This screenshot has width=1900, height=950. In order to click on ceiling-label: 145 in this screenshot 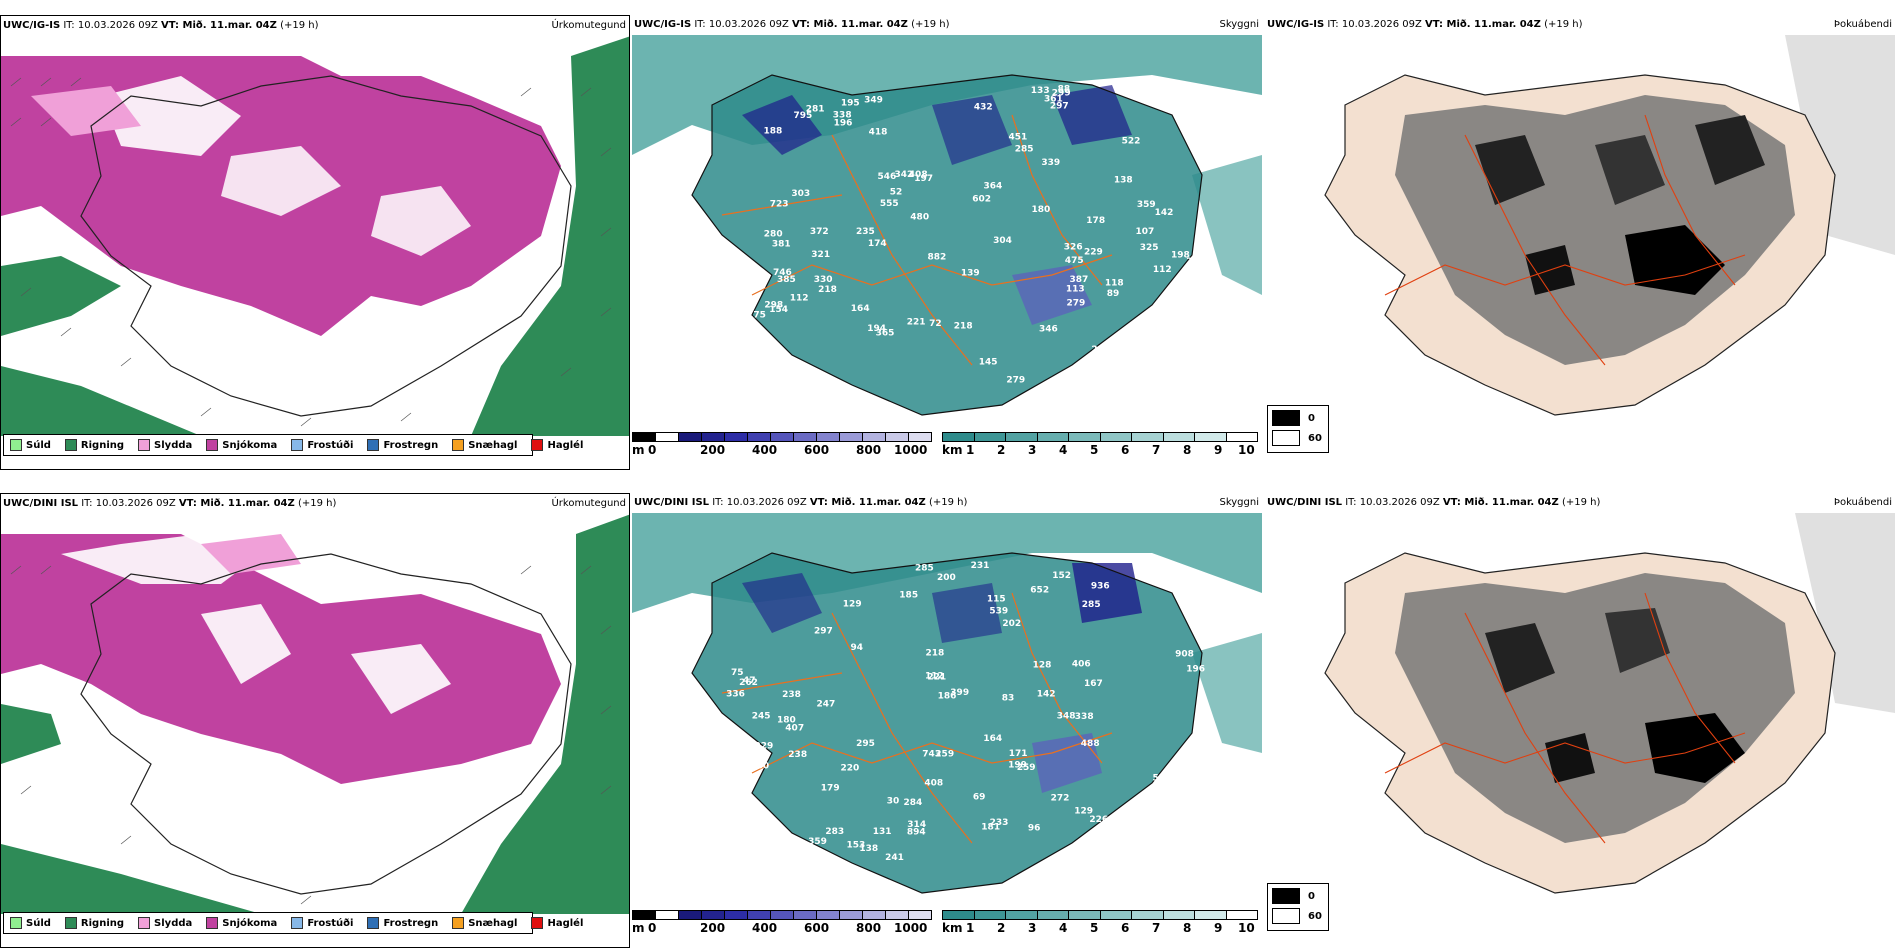, I will do `click(988, 362)`.